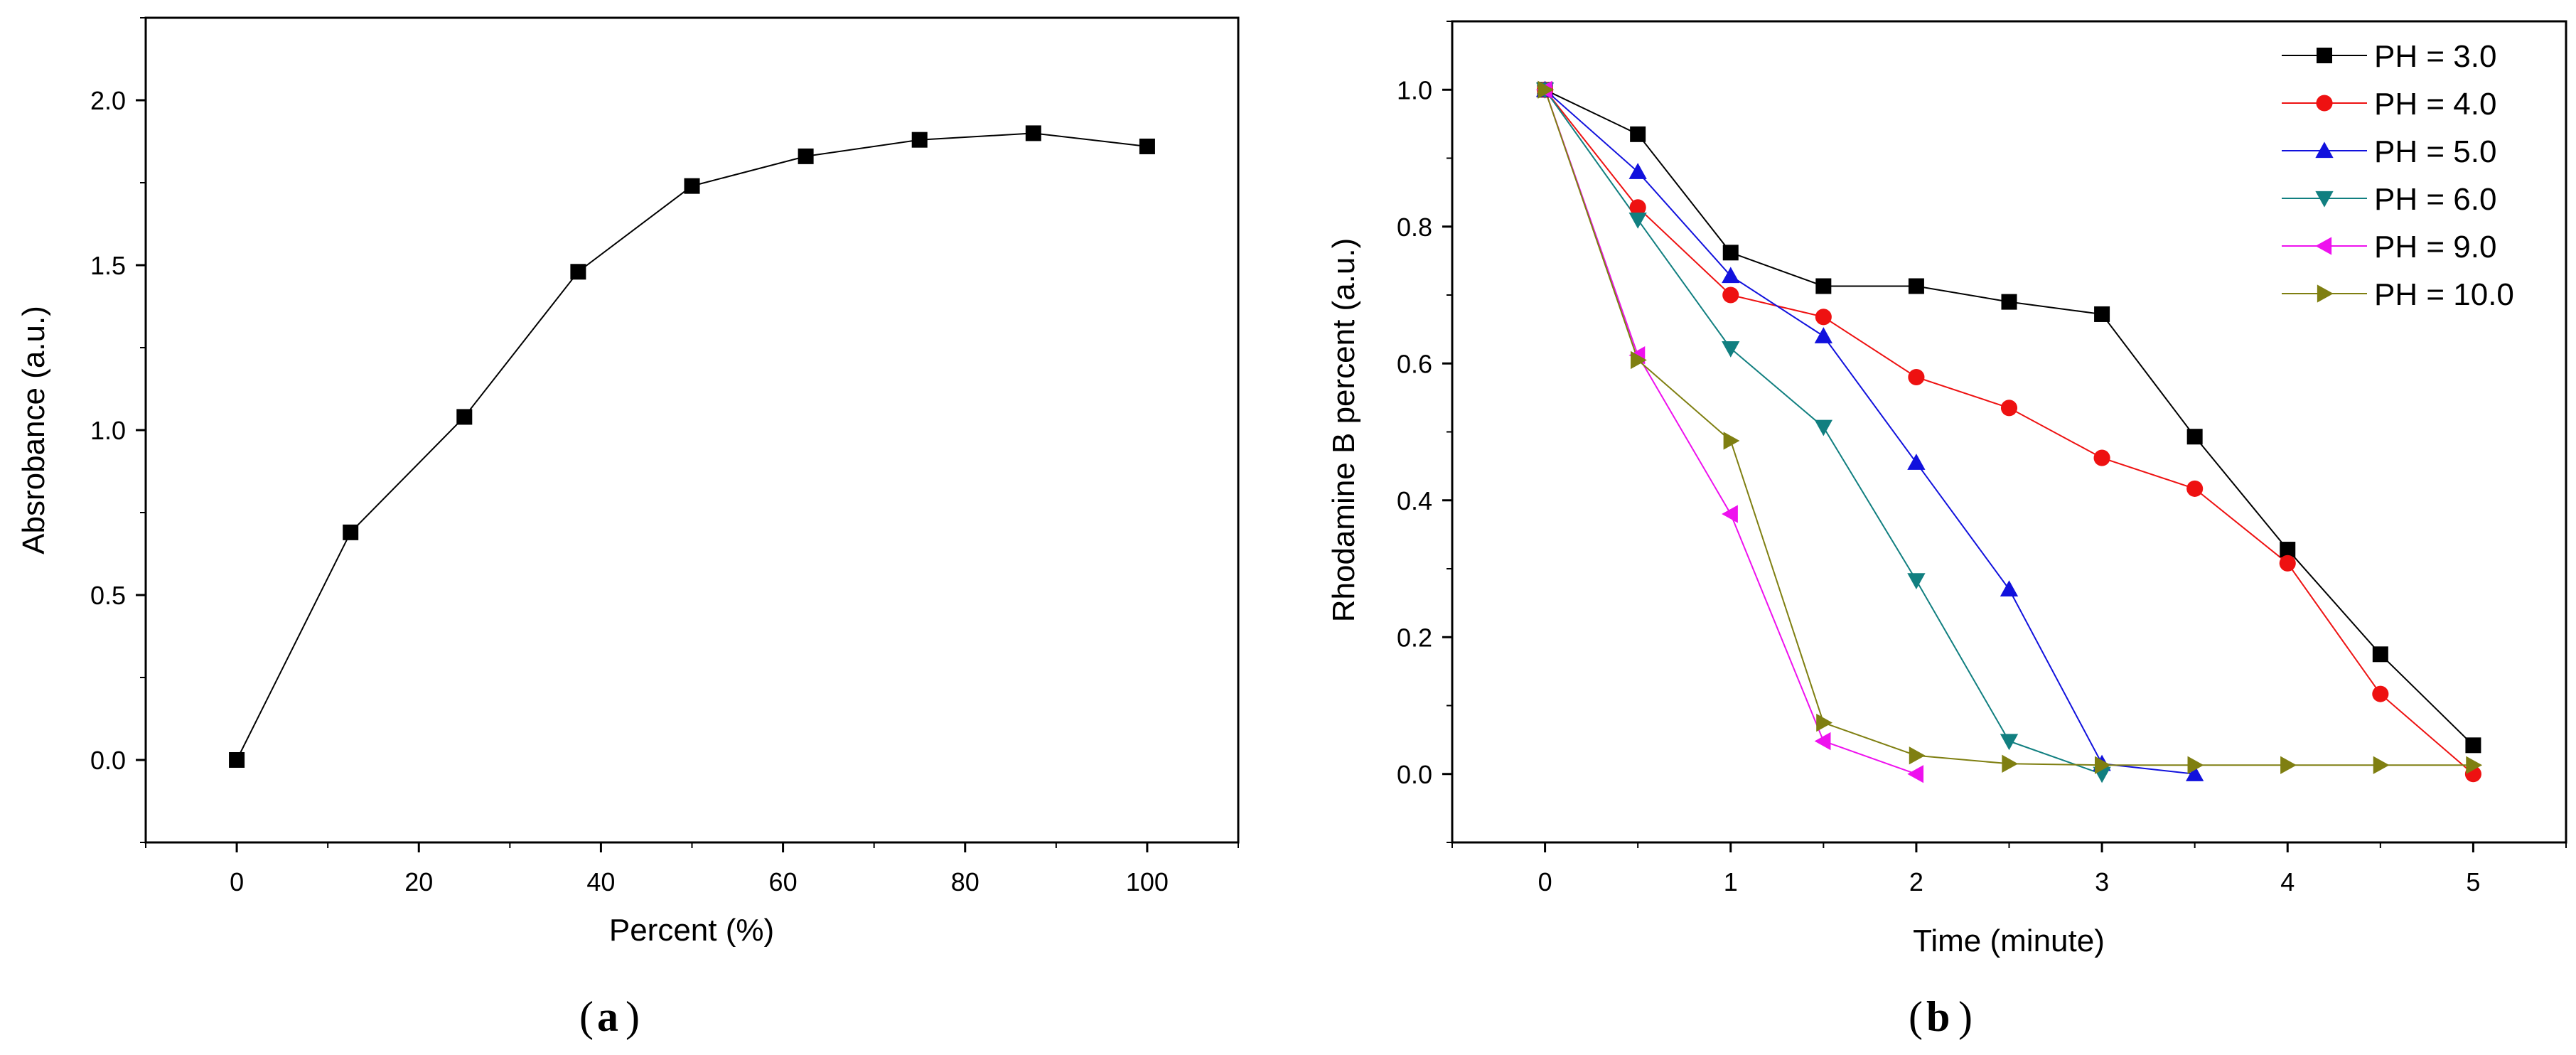  I want to click on legend-label-2: PH = 4.0, so click(2435, 105).